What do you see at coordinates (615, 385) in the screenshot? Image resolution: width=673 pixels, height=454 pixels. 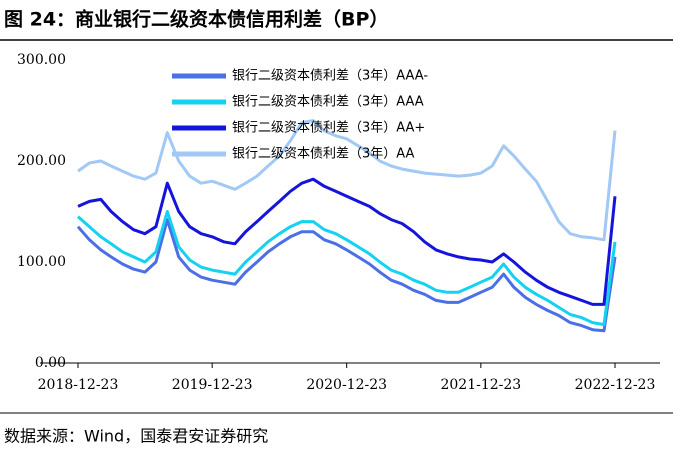 I see `x-tick-label: 2022-12-23` at bounding box center [615, 385].